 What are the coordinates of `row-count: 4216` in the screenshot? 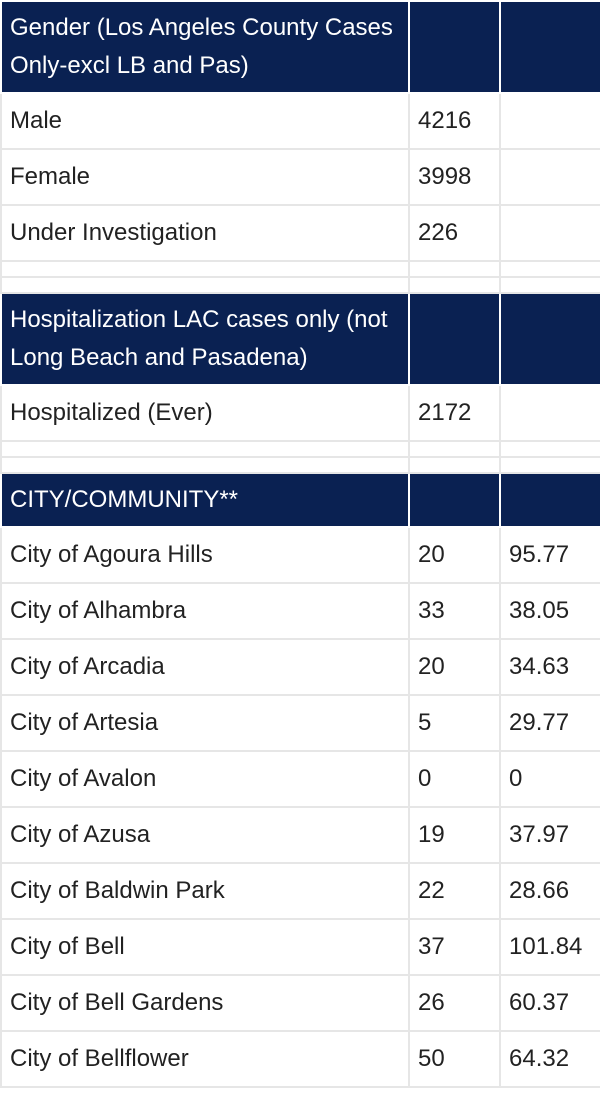 It's located at (454, 121).